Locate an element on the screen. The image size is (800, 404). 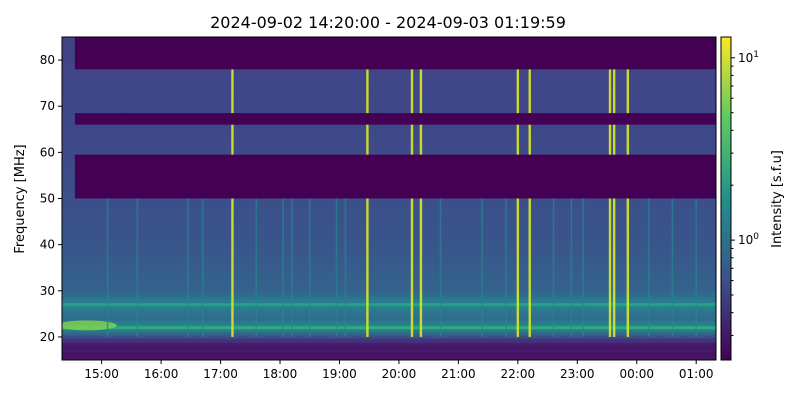
y-tick-label: 70 is located at coordinates (47, 106).